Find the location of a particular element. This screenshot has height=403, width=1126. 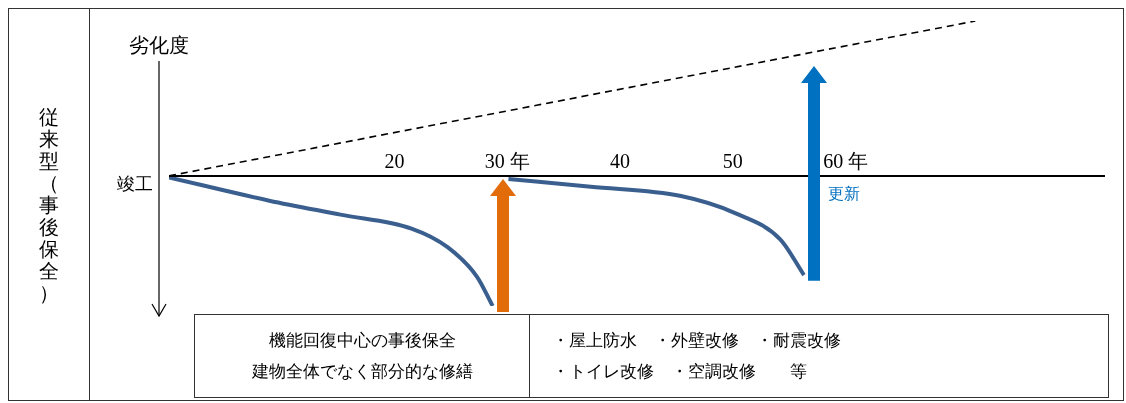

annotation: 竣工 is located at coordinates (134, 183).